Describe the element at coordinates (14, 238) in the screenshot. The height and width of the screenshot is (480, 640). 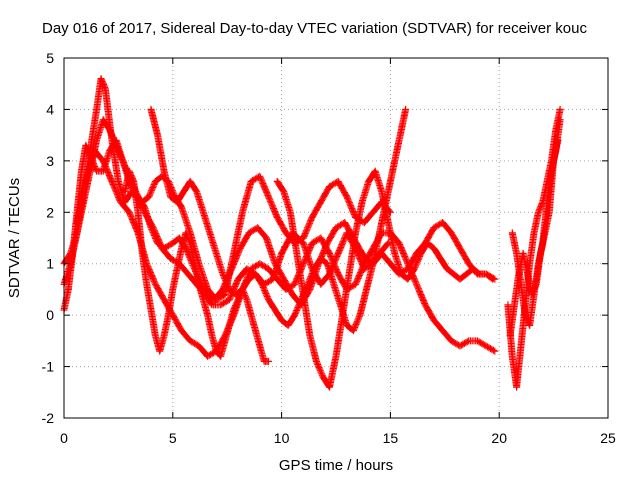
I see `y-axis-label: SDTVAR / TECUs` at that location.